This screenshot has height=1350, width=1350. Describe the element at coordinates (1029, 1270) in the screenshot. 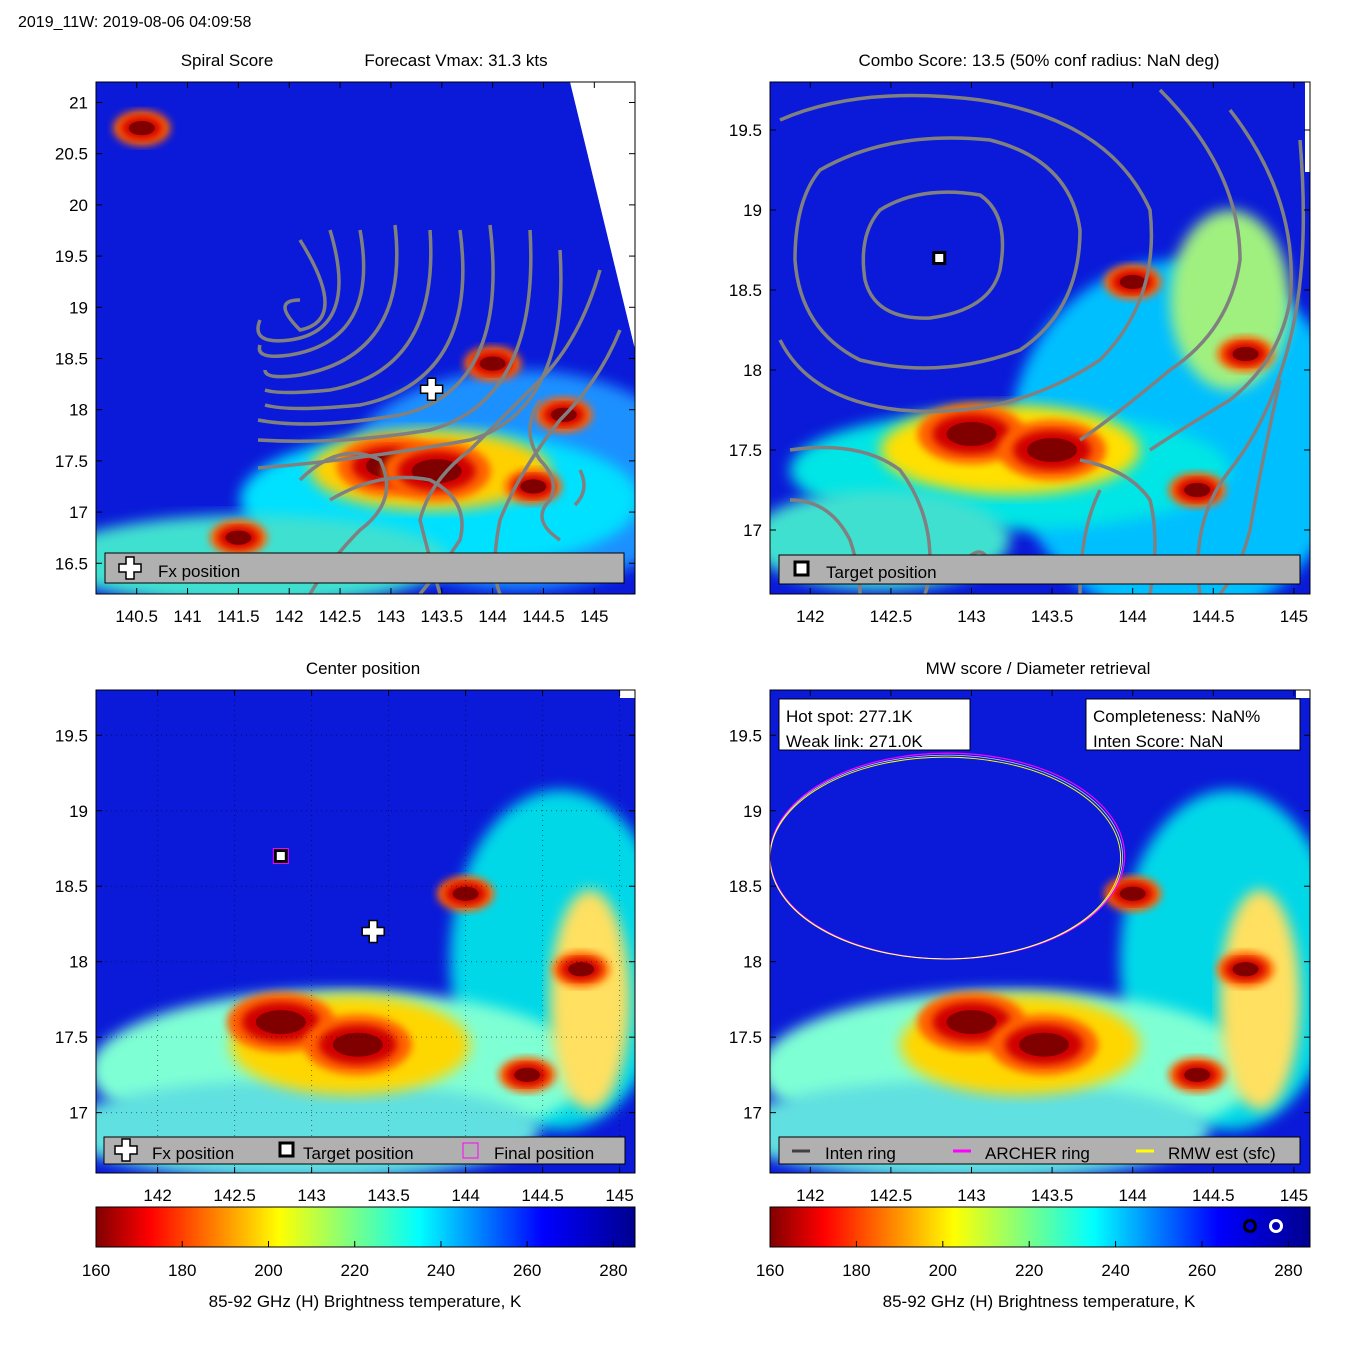

I see `colorbar-tick-label: 220` at that location.